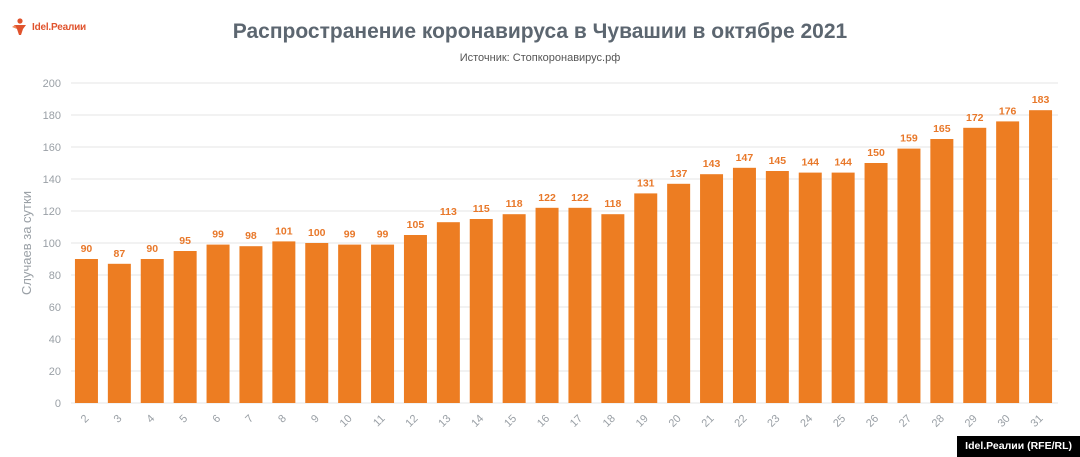 This screenshot has width=1080, height=457. I want to click on x-tick-label: 20, so click(675, 421).